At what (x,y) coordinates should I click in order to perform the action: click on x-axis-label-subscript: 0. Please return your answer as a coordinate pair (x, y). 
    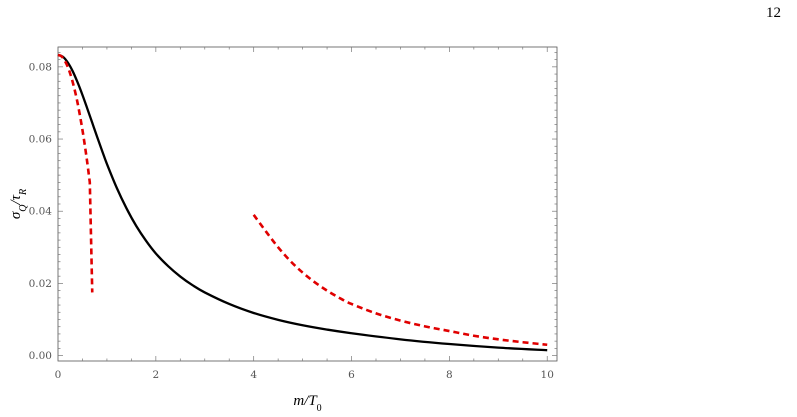
    Looking at the image, I should click on (319, 408).